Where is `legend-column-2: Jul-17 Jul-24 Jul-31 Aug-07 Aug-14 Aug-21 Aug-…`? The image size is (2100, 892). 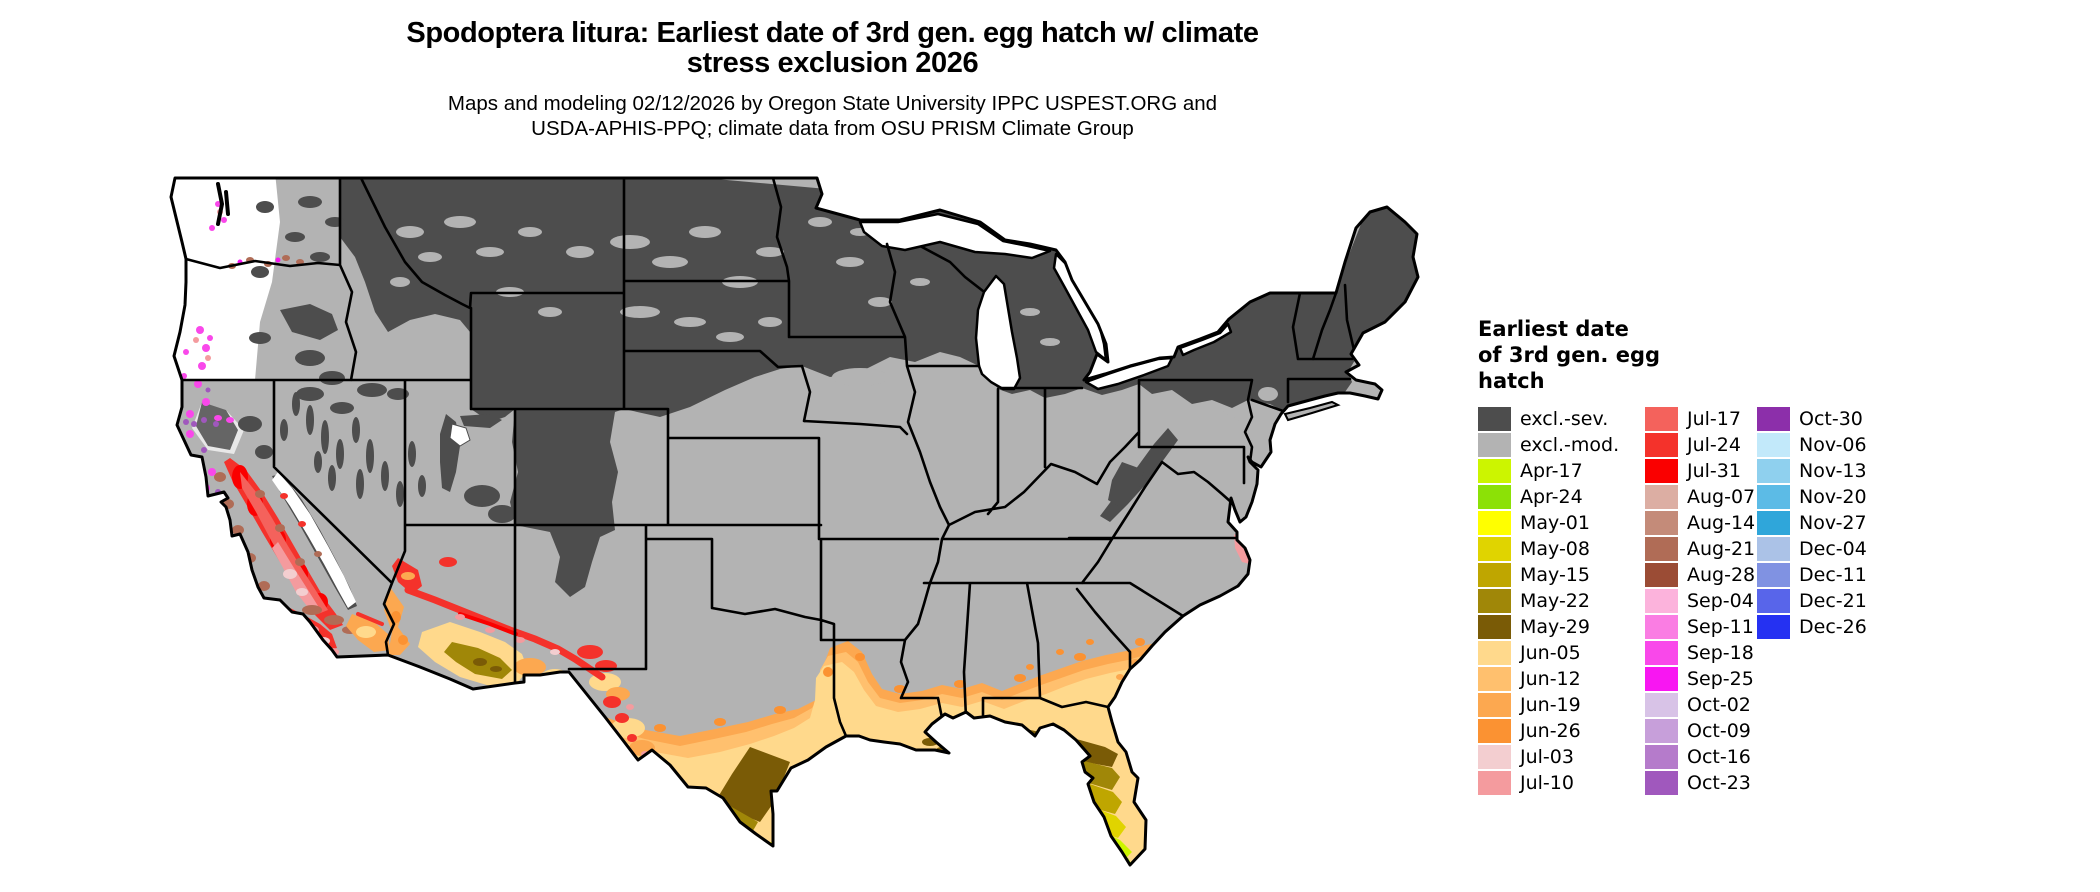 legend-column-2: Jul-17 Jul-24 Jul-31 Aug-07 Aug-14 Aug-21 Aug-… is located at coordinates (1701, 601).